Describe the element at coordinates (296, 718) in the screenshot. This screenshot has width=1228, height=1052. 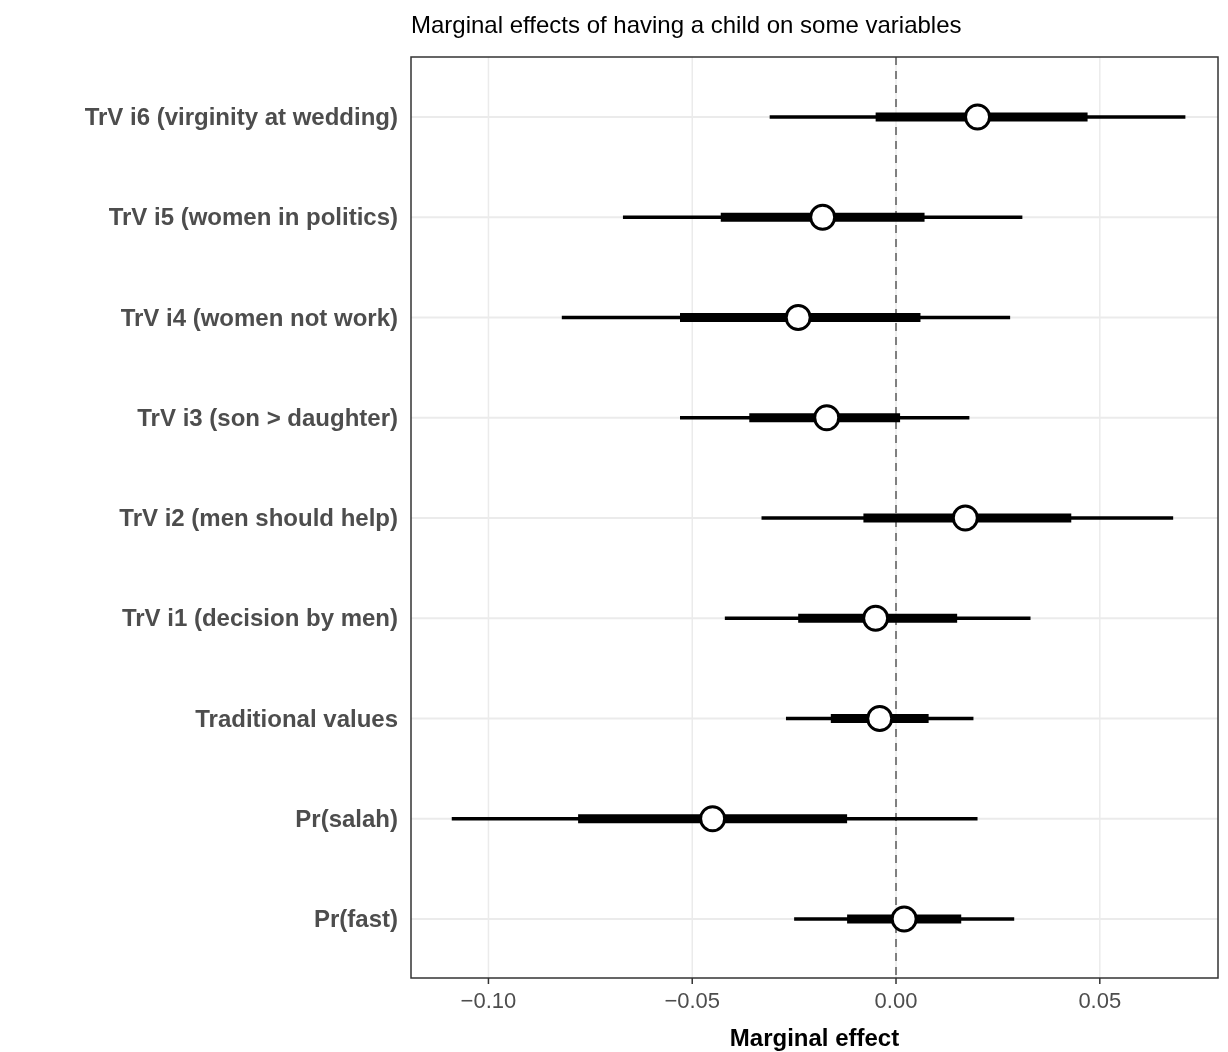
I see `y-tick-label: Traditional values` at that location.